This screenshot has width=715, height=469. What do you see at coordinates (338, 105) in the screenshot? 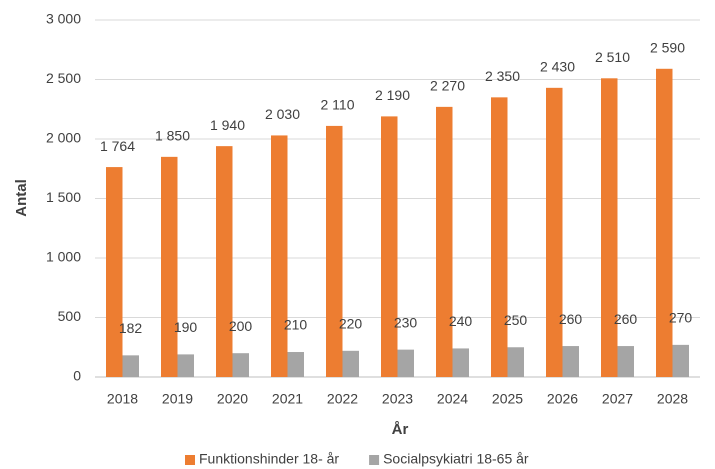
I see `data-label: 2 110` at bounding box center [338, 105].